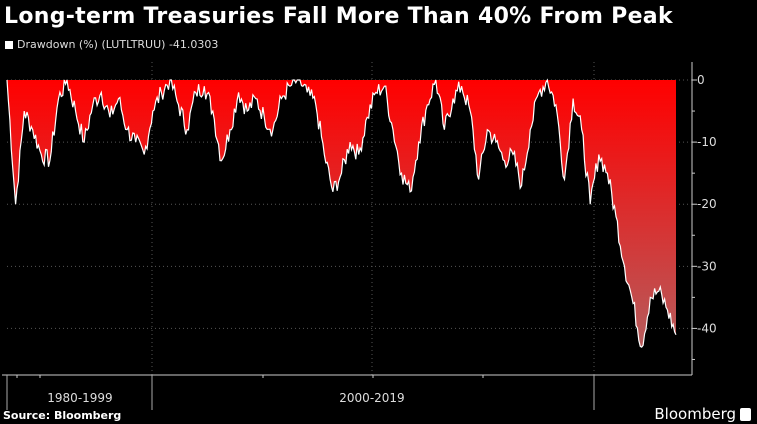 The width and height of the screenshot is (757, 424). I want to click on y-tick-label: 0, so click(701, 80).